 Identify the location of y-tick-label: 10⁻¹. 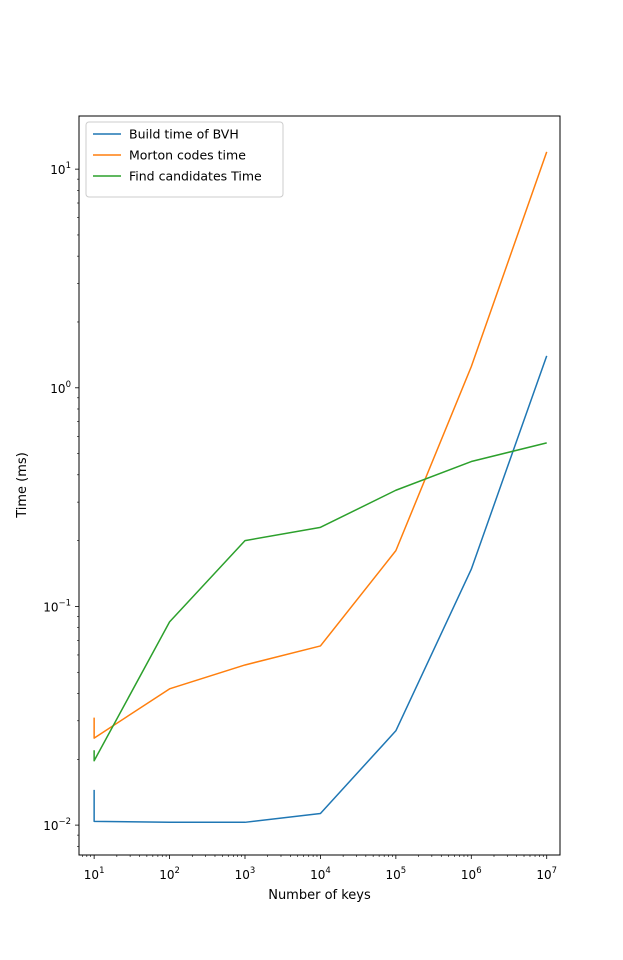
(57, 606).